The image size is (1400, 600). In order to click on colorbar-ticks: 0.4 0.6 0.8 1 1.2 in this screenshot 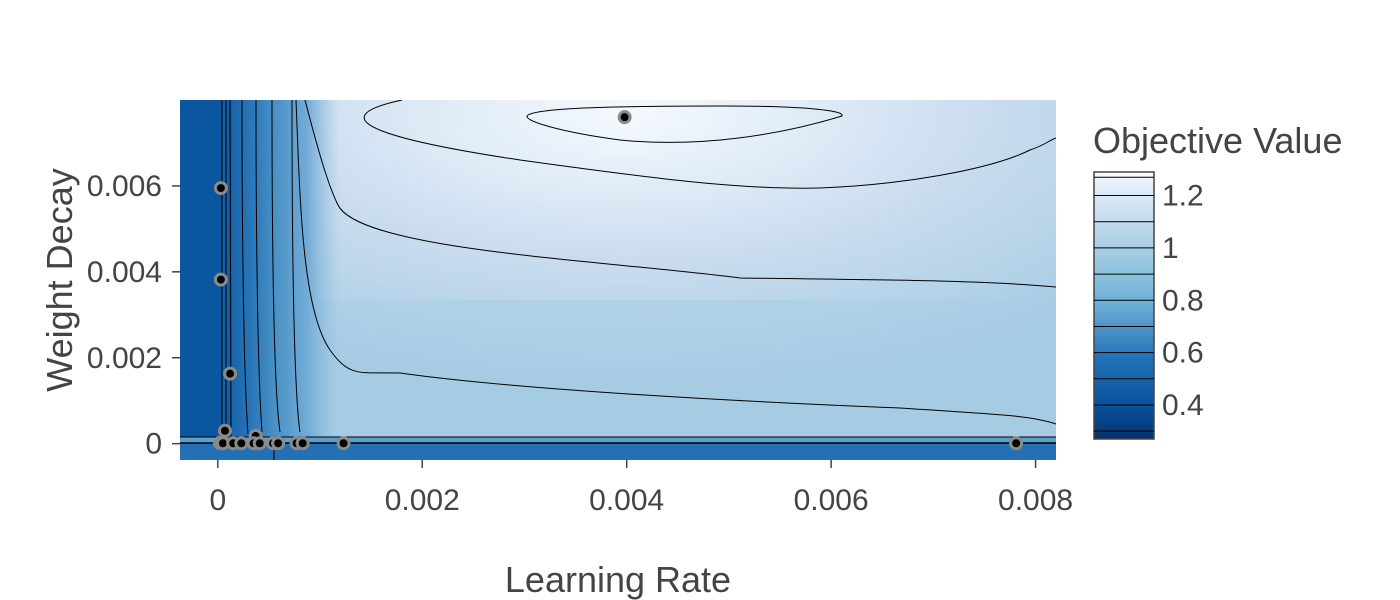, I will do `click(1183, 301)`.